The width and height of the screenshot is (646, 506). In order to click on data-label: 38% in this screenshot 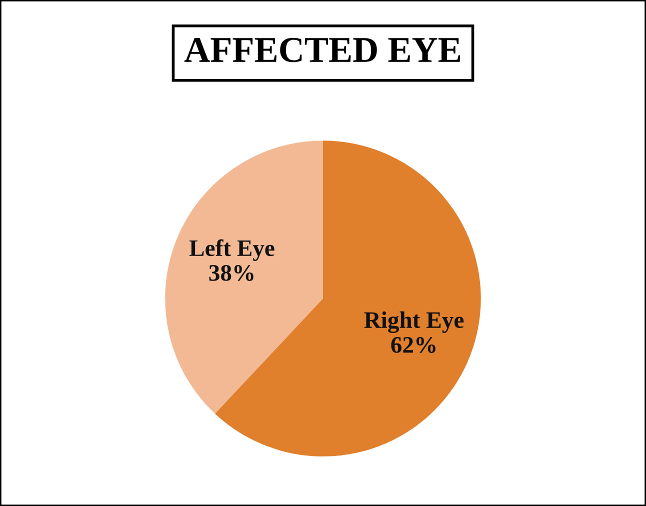, I will do `click(231, 272)`.